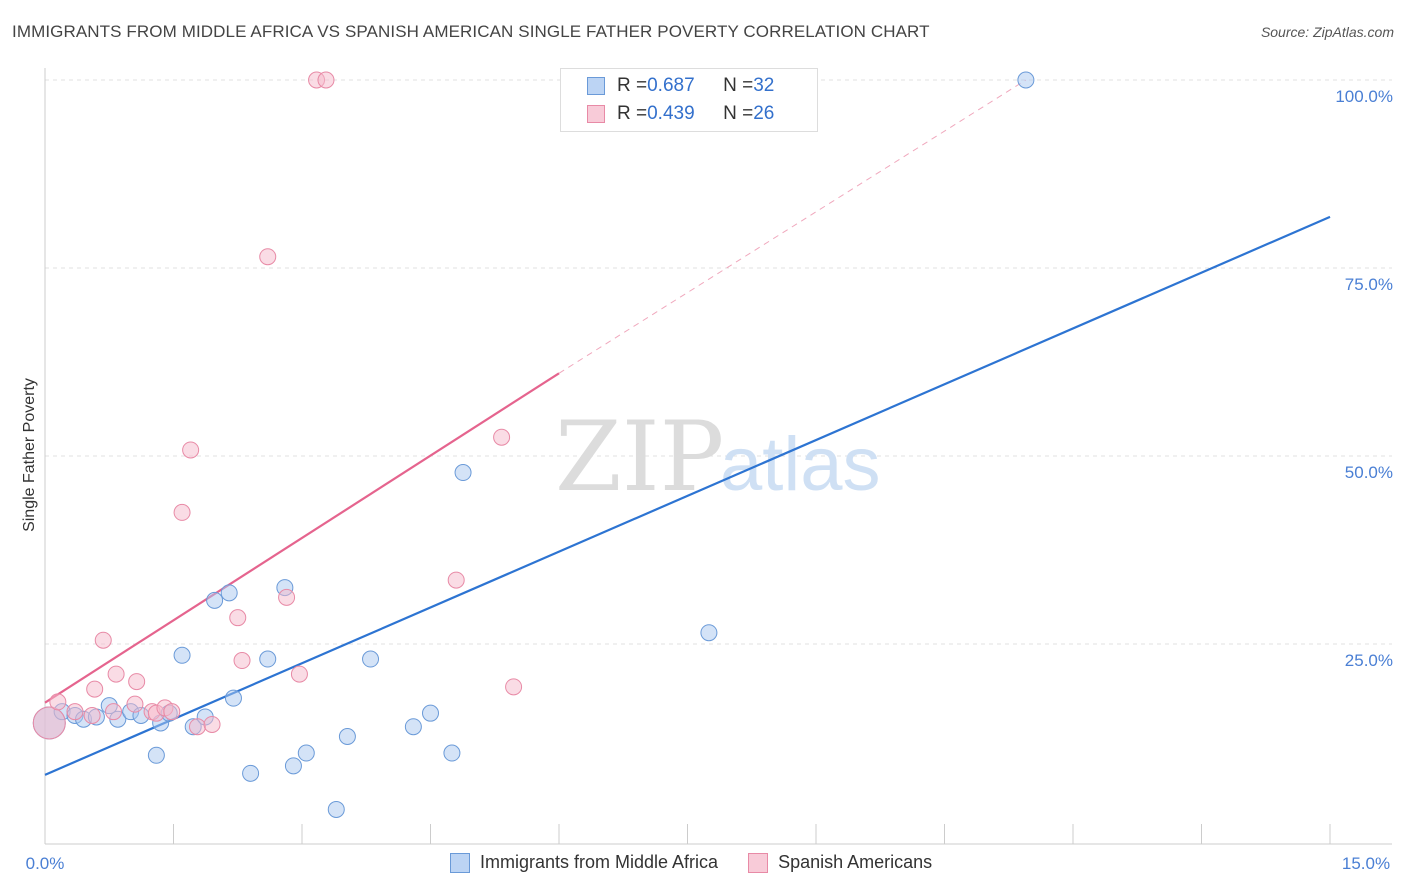  I want to click on legend-row-pink: R = 0.439 N = 26, so click(680, 114).